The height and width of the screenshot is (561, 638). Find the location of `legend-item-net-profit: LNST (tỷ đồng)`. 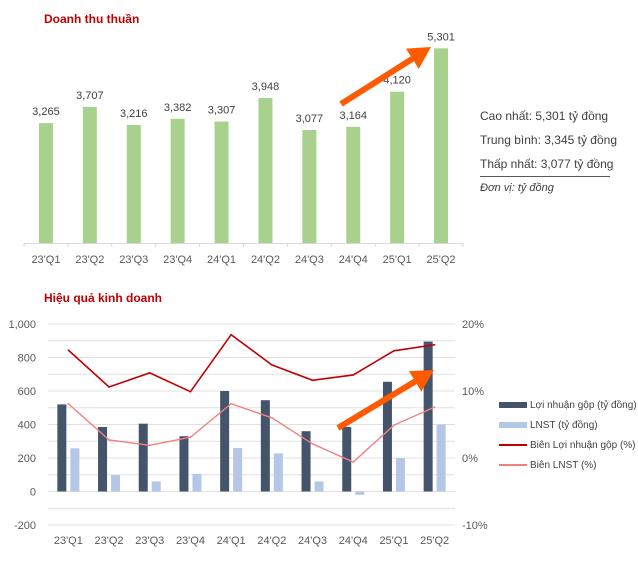

legend-item-net-profit: LNST (tỷ đồng) is located at coordinates (568, 425).